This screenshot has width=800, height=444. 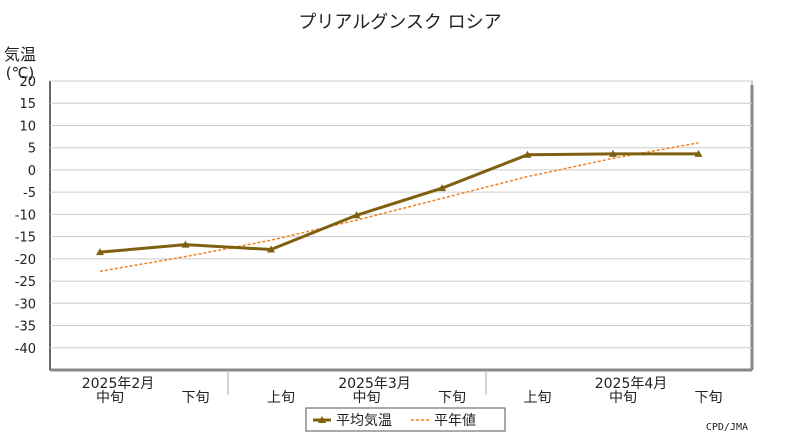 I want to click on y-axis-unit-label: (℃), so click(x=20, y=73).